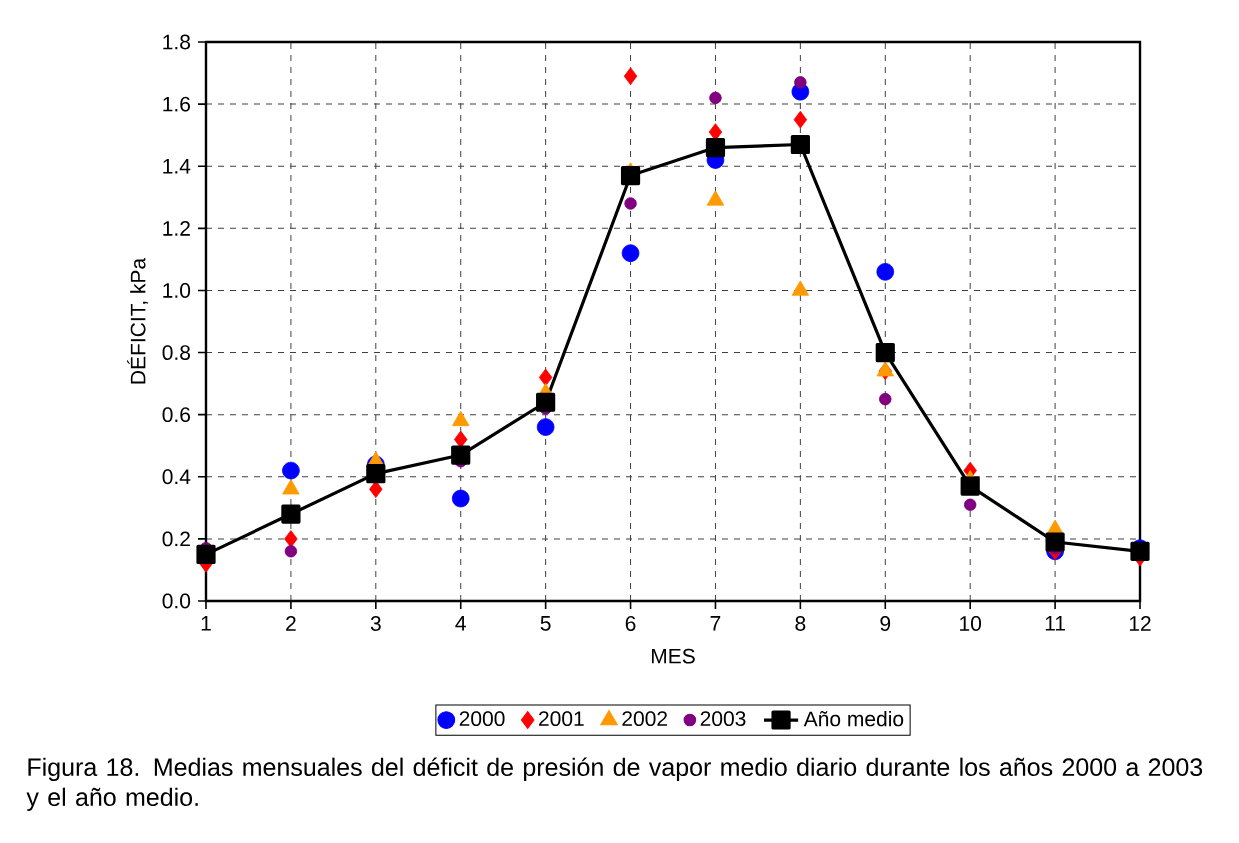 The image size is (1239, 843). I want to click on x-tick-label: 11, so click(1055, 623).